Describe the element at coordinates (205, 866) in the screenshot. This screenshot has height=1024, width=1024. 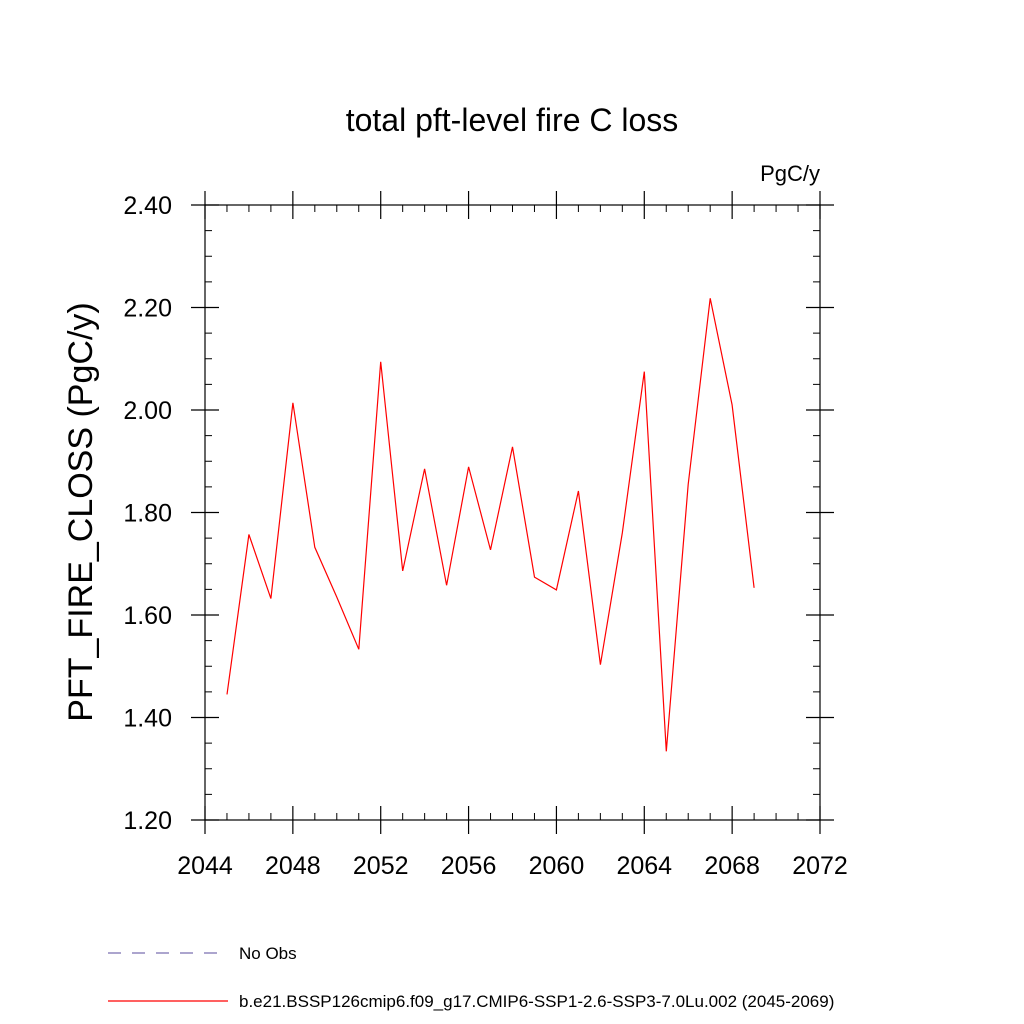
I see `x-tick-label: 2044` at that location.